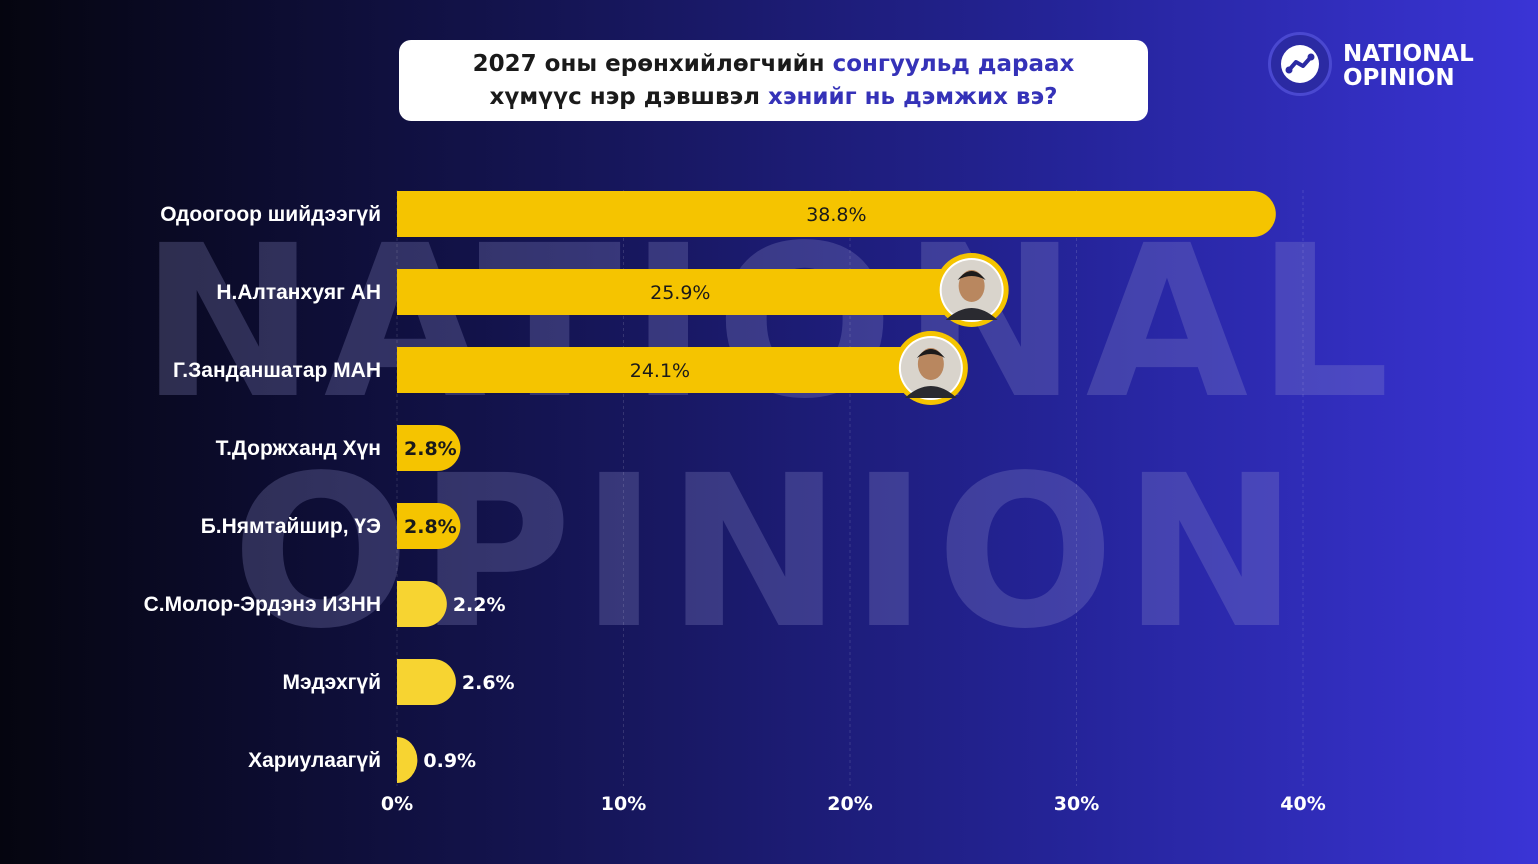 This screenshot has height=864, width=1538. Describe the element at coordinates (262, 604) in the screenshot. I see `category-label: С.Молор-Эрдэнэ ИЗНН` at that location.